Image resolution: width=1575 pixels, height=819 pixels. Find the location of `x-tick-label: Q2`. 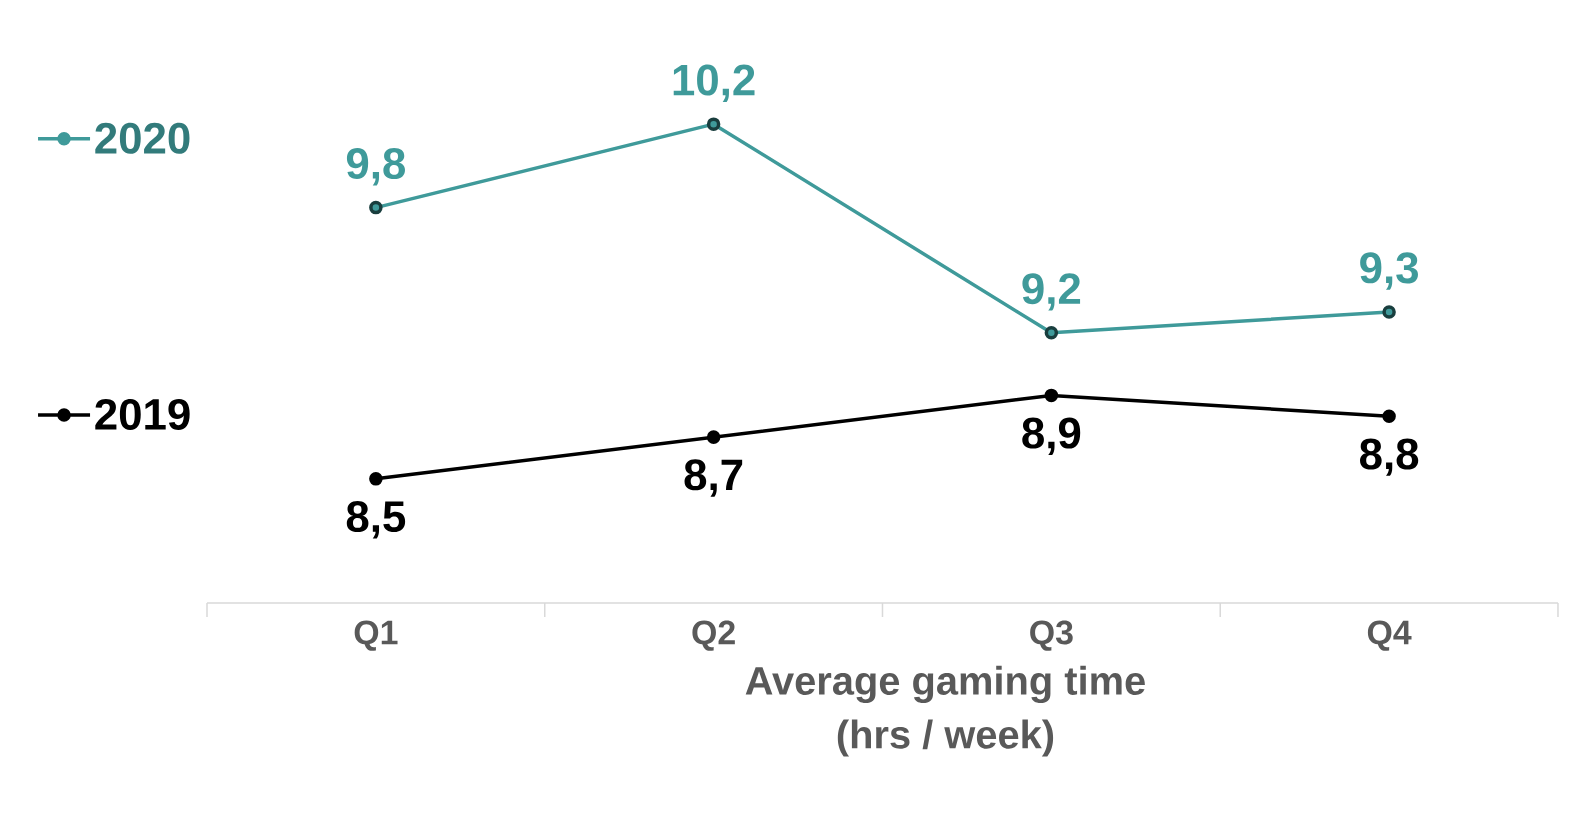

x-tick-label: Q2 is located at coordinates (713, 635).